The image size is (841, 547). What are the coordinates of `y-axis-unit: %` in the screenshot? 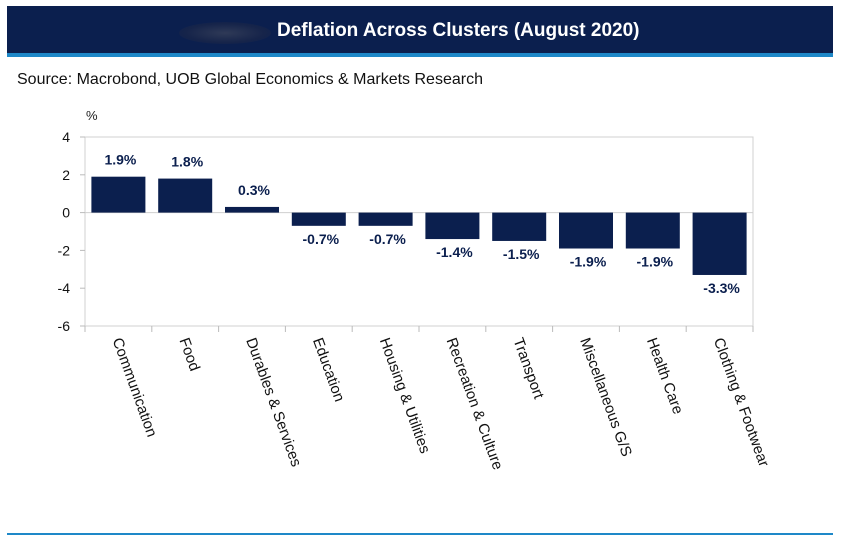 It's located at (92, 115).